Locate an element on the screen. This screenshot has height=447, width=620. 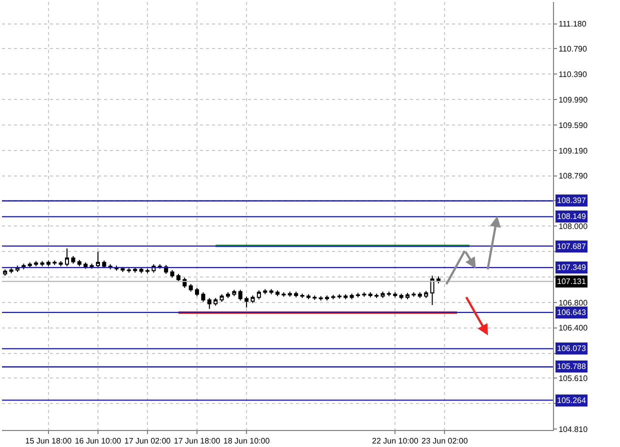
ref-line-label: 108.149 is located at coordinates (571, 216).